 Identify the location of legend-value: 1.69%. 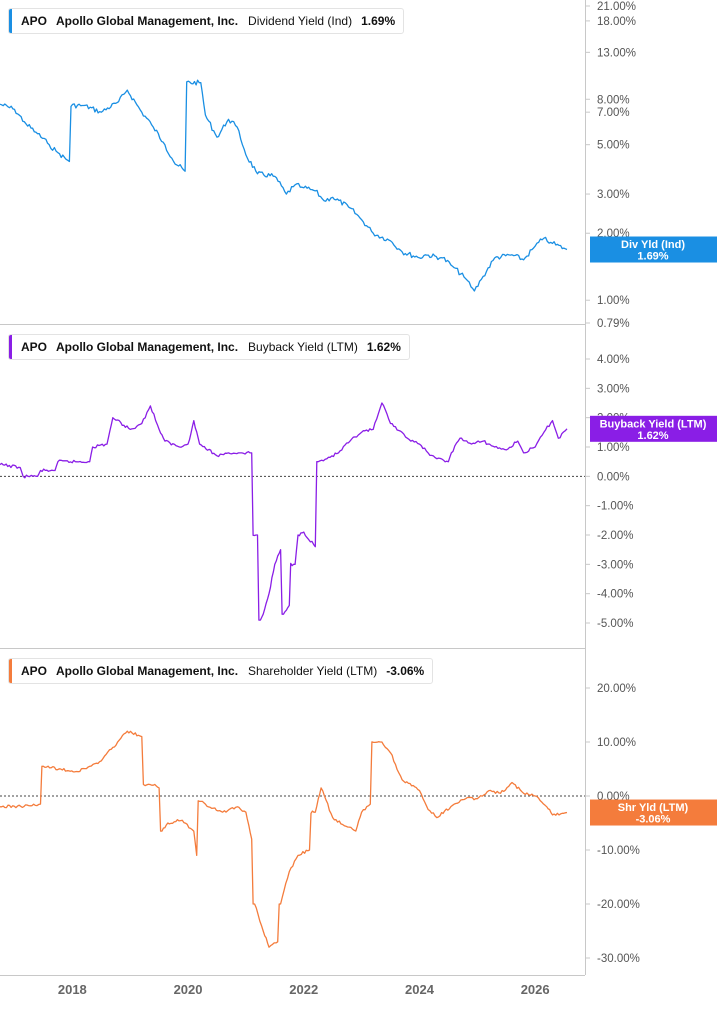
(378, 21).